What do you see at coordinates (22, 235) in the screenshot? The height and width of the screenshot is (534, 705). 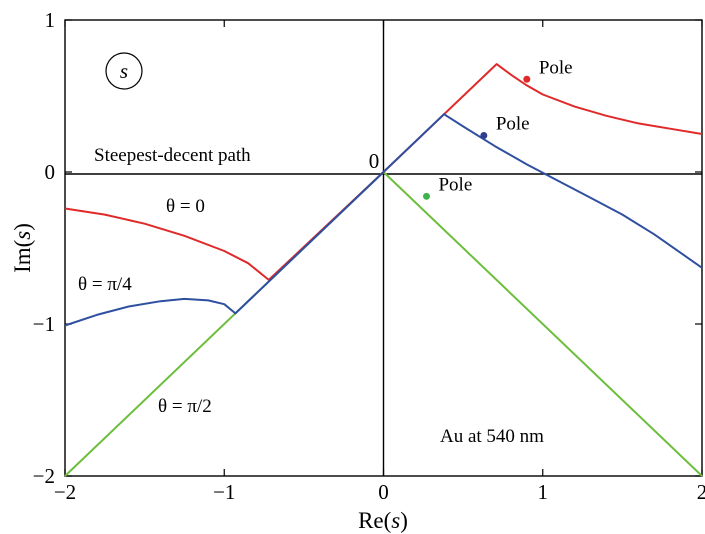 I see `y-axis-title-var: s` at bounding box center [22, 235].